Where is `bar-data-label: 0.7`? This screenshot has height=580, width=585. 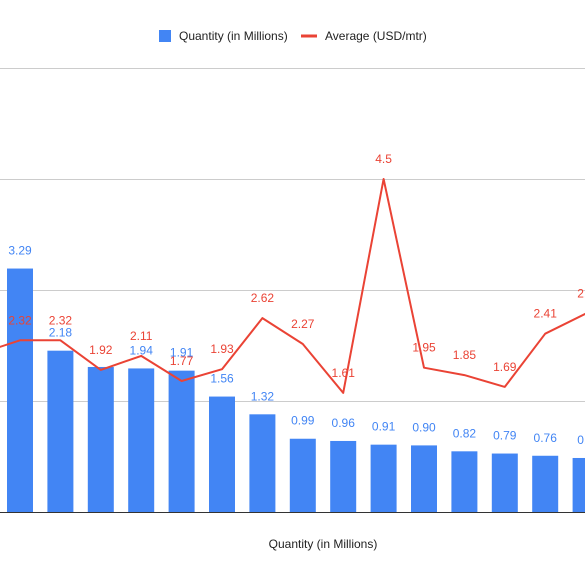
bar-data-label: 0.7 is located at coordinates (581, 440).